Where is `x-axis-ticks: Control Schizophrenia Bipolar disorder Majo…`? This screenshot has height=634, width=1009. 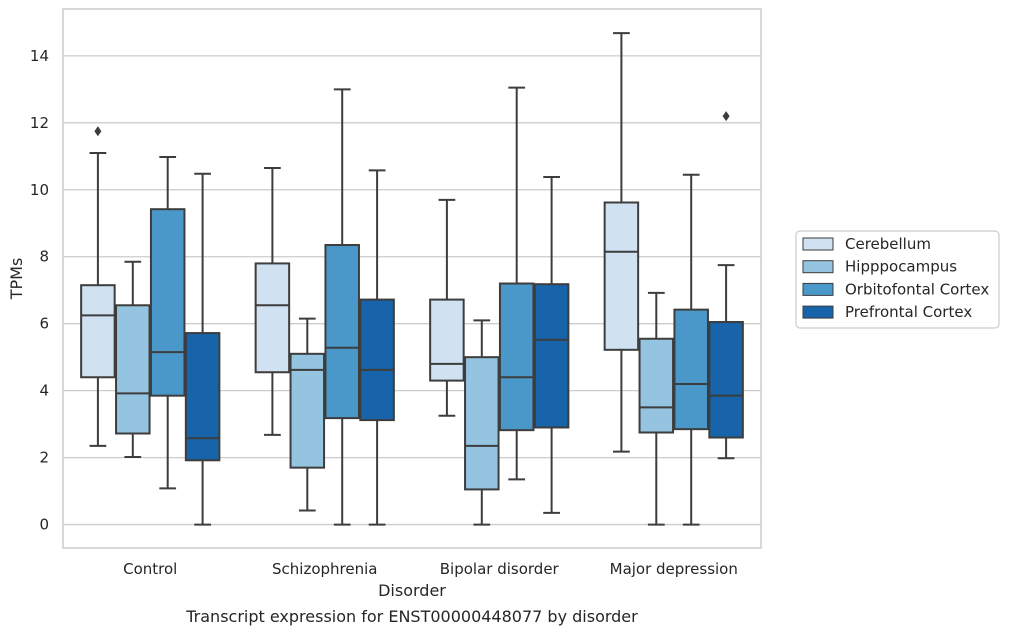 x-axis-ticks: Control Schizophrenia Bipolar disorder Majo… is located at coordinates (430, 569).